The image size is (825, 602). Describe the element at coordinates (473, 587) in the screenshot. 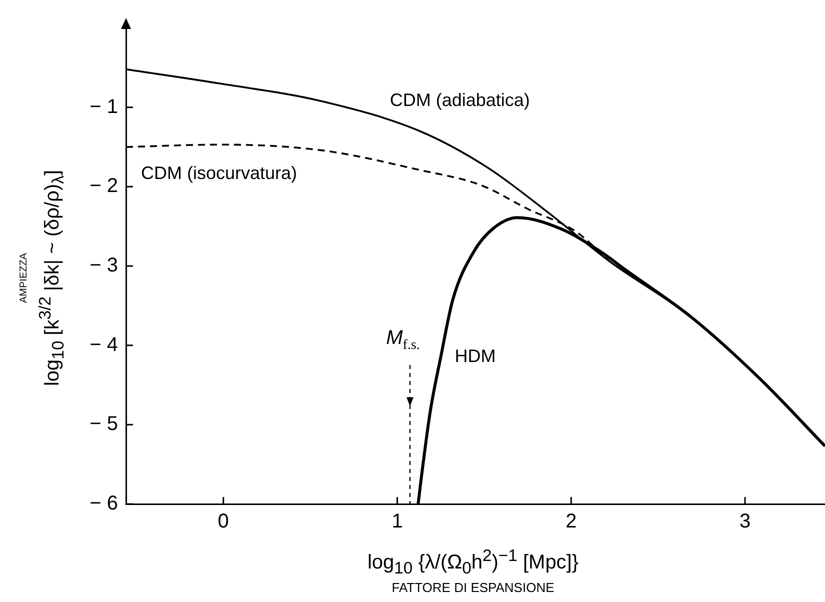

I see `text: FATTORE DI ESPANSIONE` at that location.